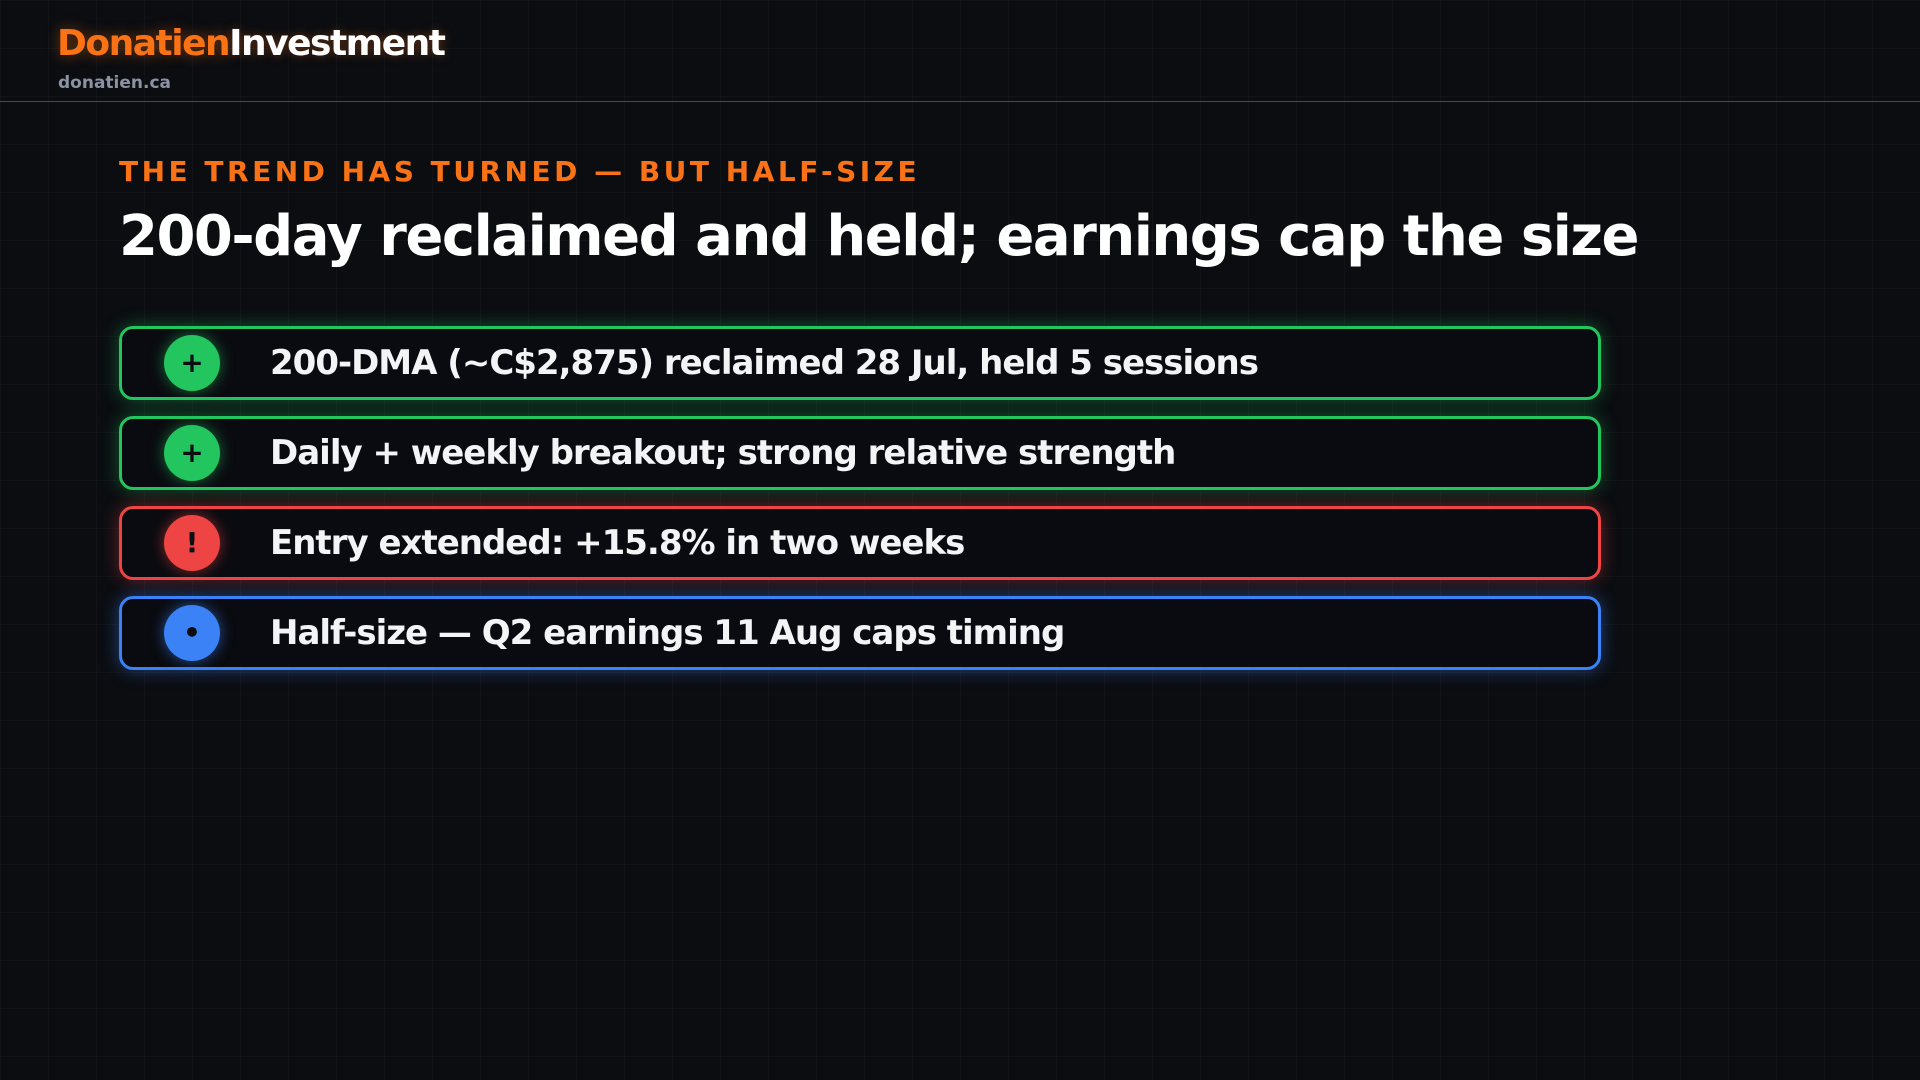 The height and width of the screenshot is (1080, 1920). Describe the element at coordinates (192, 543) in the screenshot. I see `exclamation-icon: !` at that location.